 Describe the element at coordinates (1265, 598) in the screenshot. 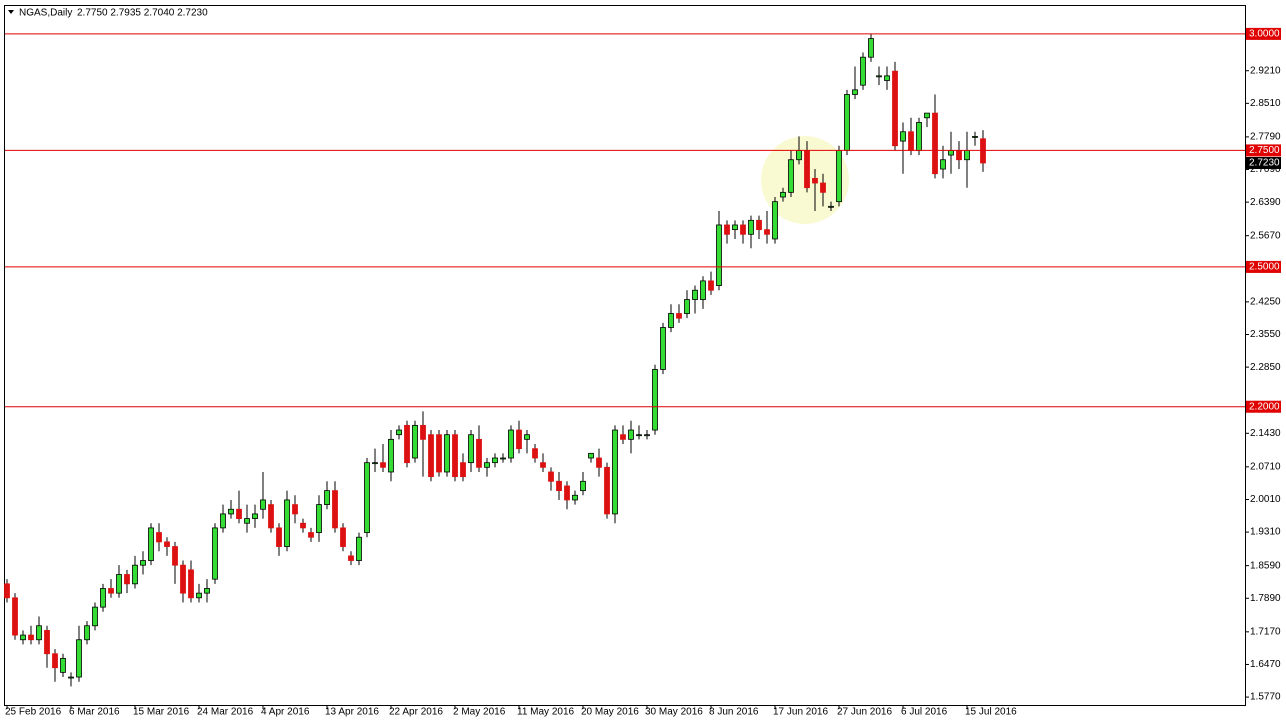

I see `y-tick-label: 1.7890` at that location.